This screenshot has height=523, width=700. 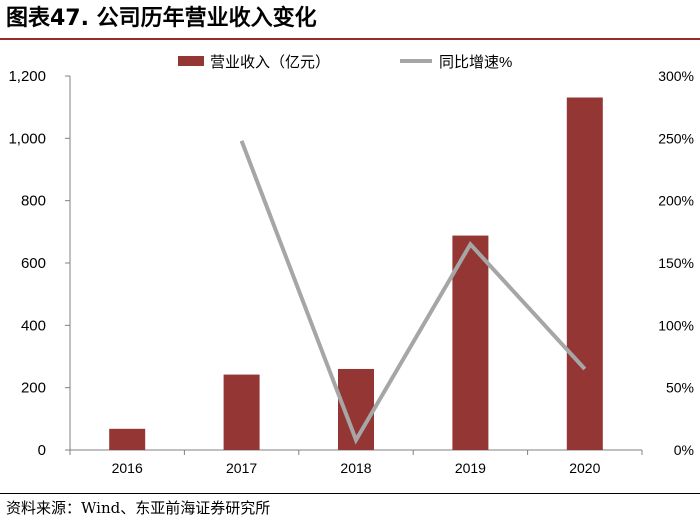 I want to click on x-tick-label: 2020, so click(x=584, y=468).